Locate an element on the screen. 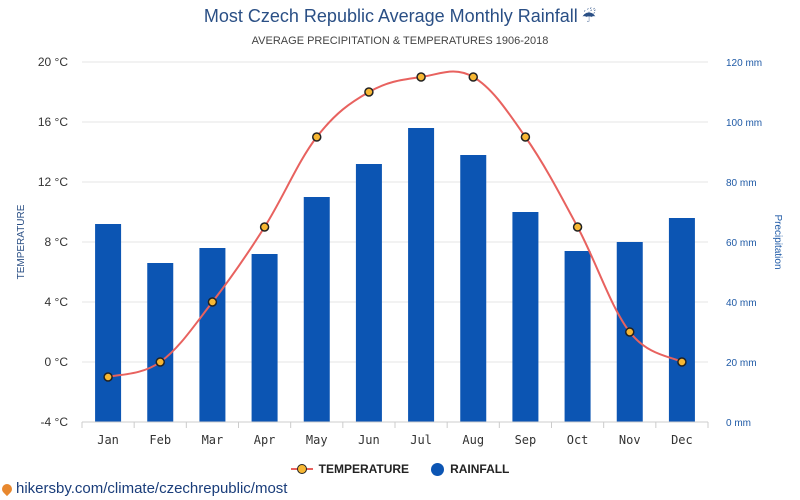 This screenshot has width=800, height=500. x-tick-label: Mar is located at coordinates (213, 440).